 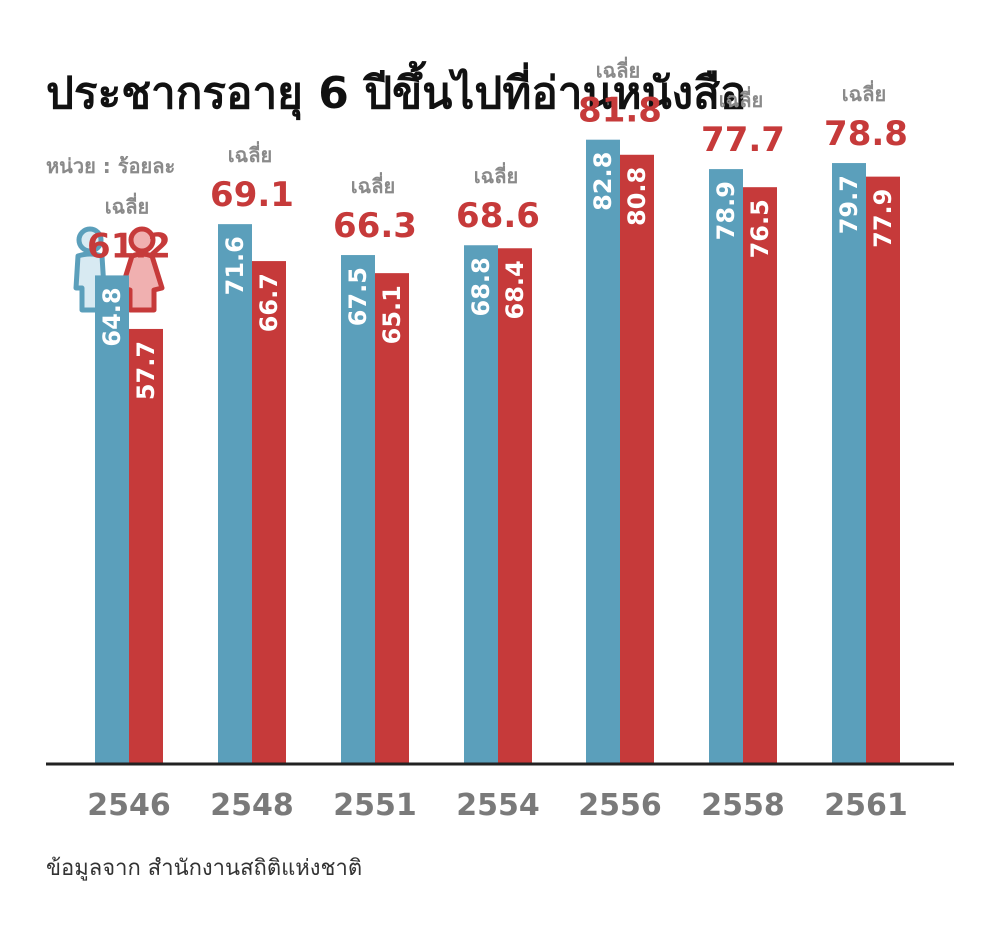 I want to click on legend-icons, so click(x=119, y=269).